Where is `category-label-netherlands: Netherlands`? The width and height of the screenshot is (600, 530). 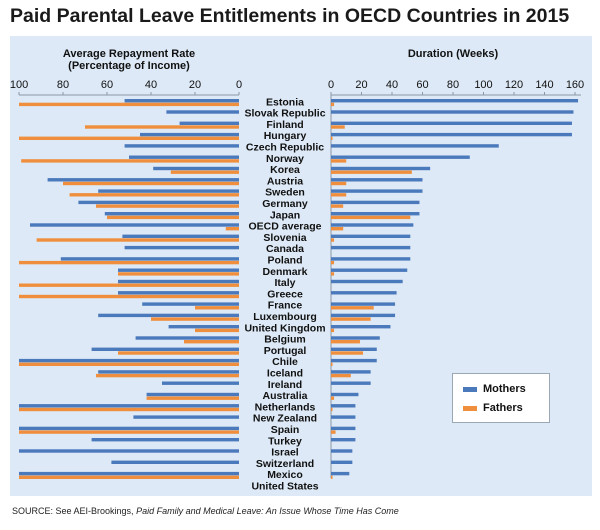
category-label-netherlands: Netherlands is located at coordinates (285, 407).